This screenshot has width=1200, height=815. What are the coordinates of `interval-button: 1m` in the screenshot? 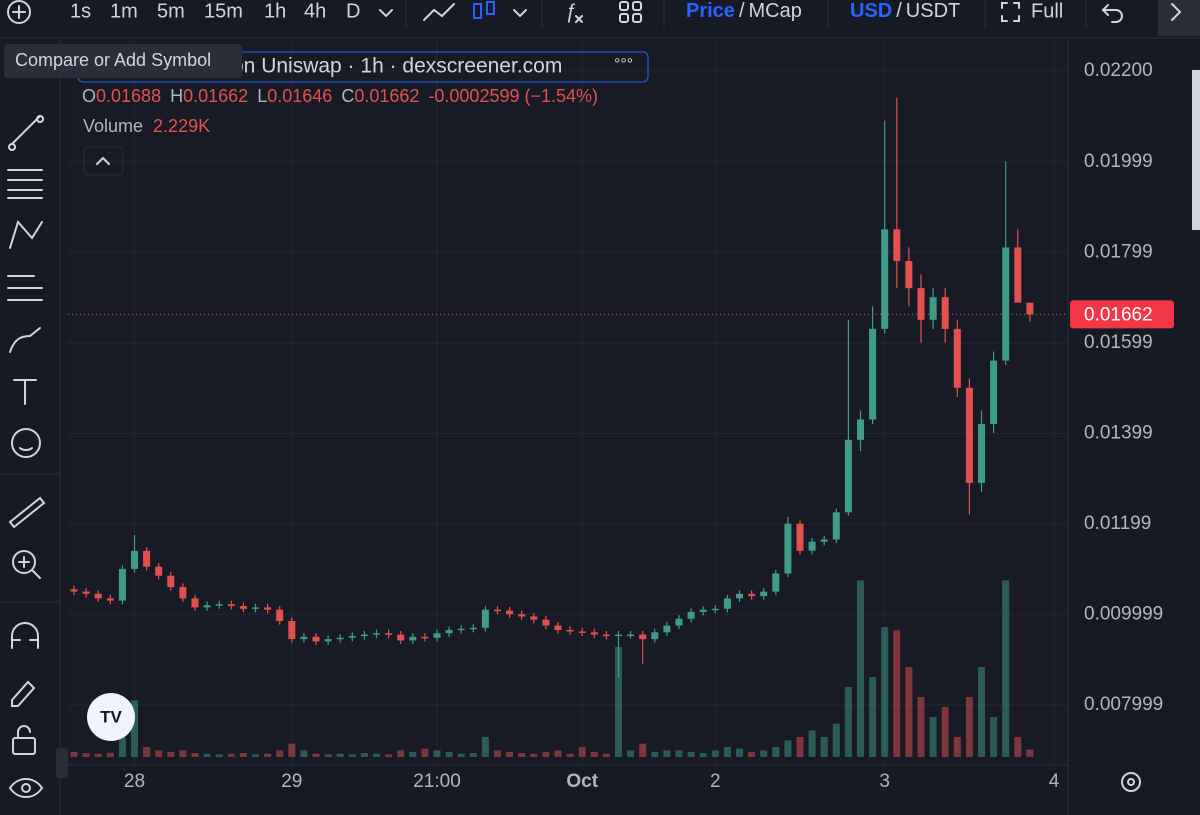 It's located at (124, 11).